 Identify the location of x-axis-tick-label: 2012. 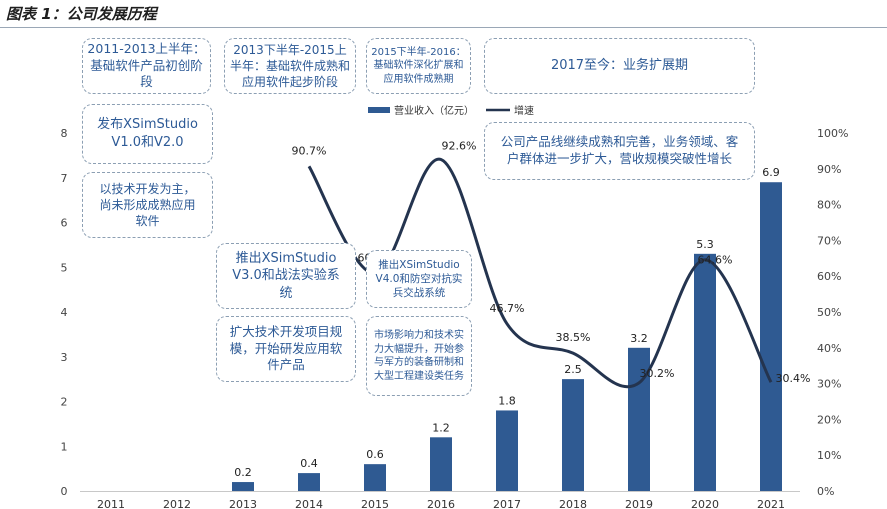
(177, 503).